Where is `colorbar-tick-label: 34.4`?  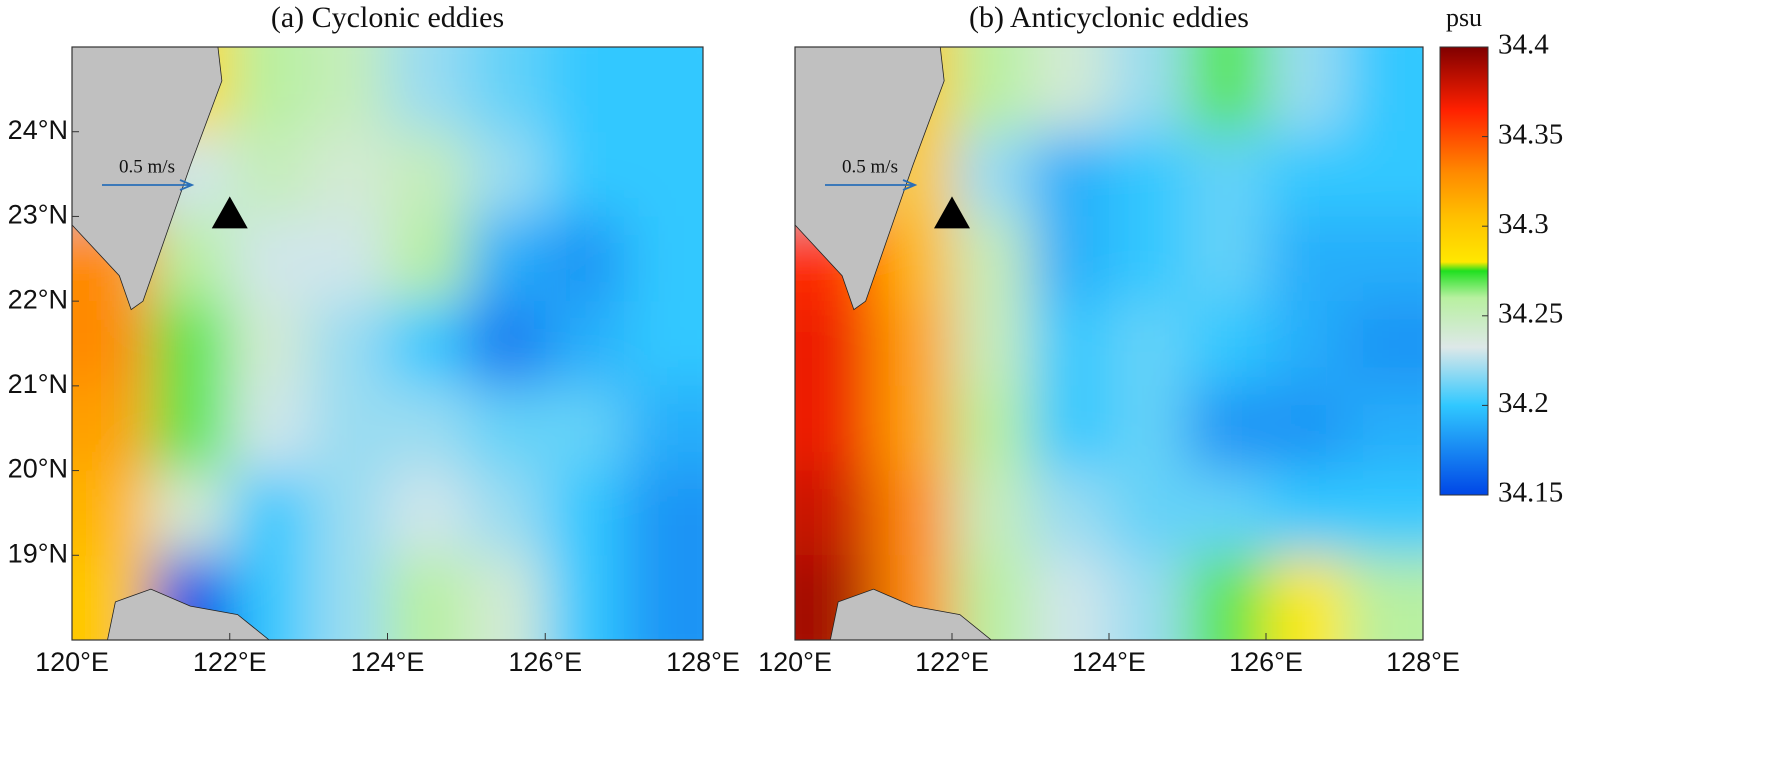
colorbar-tick-label: 34.4 is located at coordinates (1523, 45).